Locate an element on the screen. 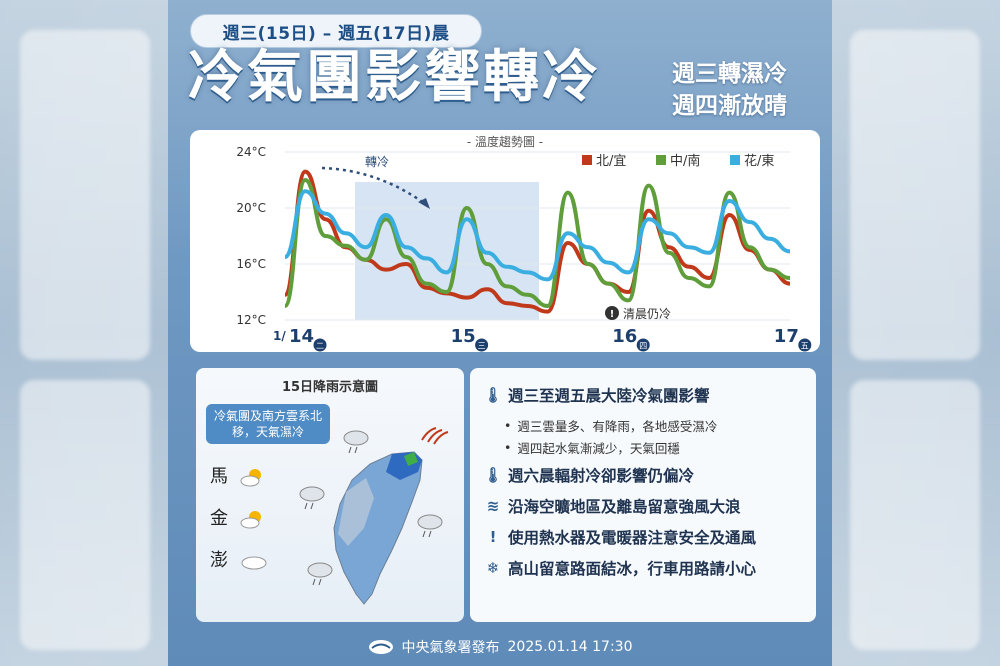 The width and height of the screenshot is (1000, 666). publisher: 中央氣象署發布 is located at coordinates (450, 648).